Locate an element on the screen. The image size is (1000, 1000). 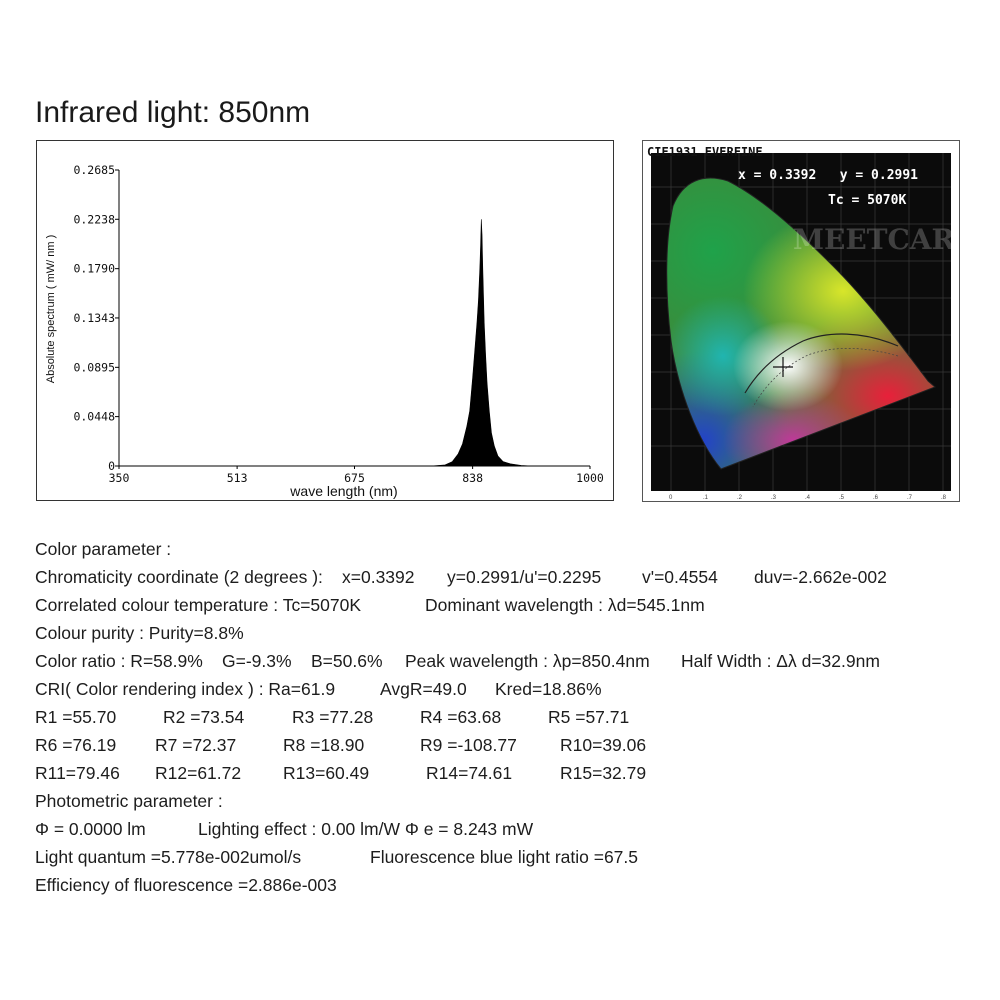
cri-avgr: AvgR=49.0 is located at coordinates (423, 689).